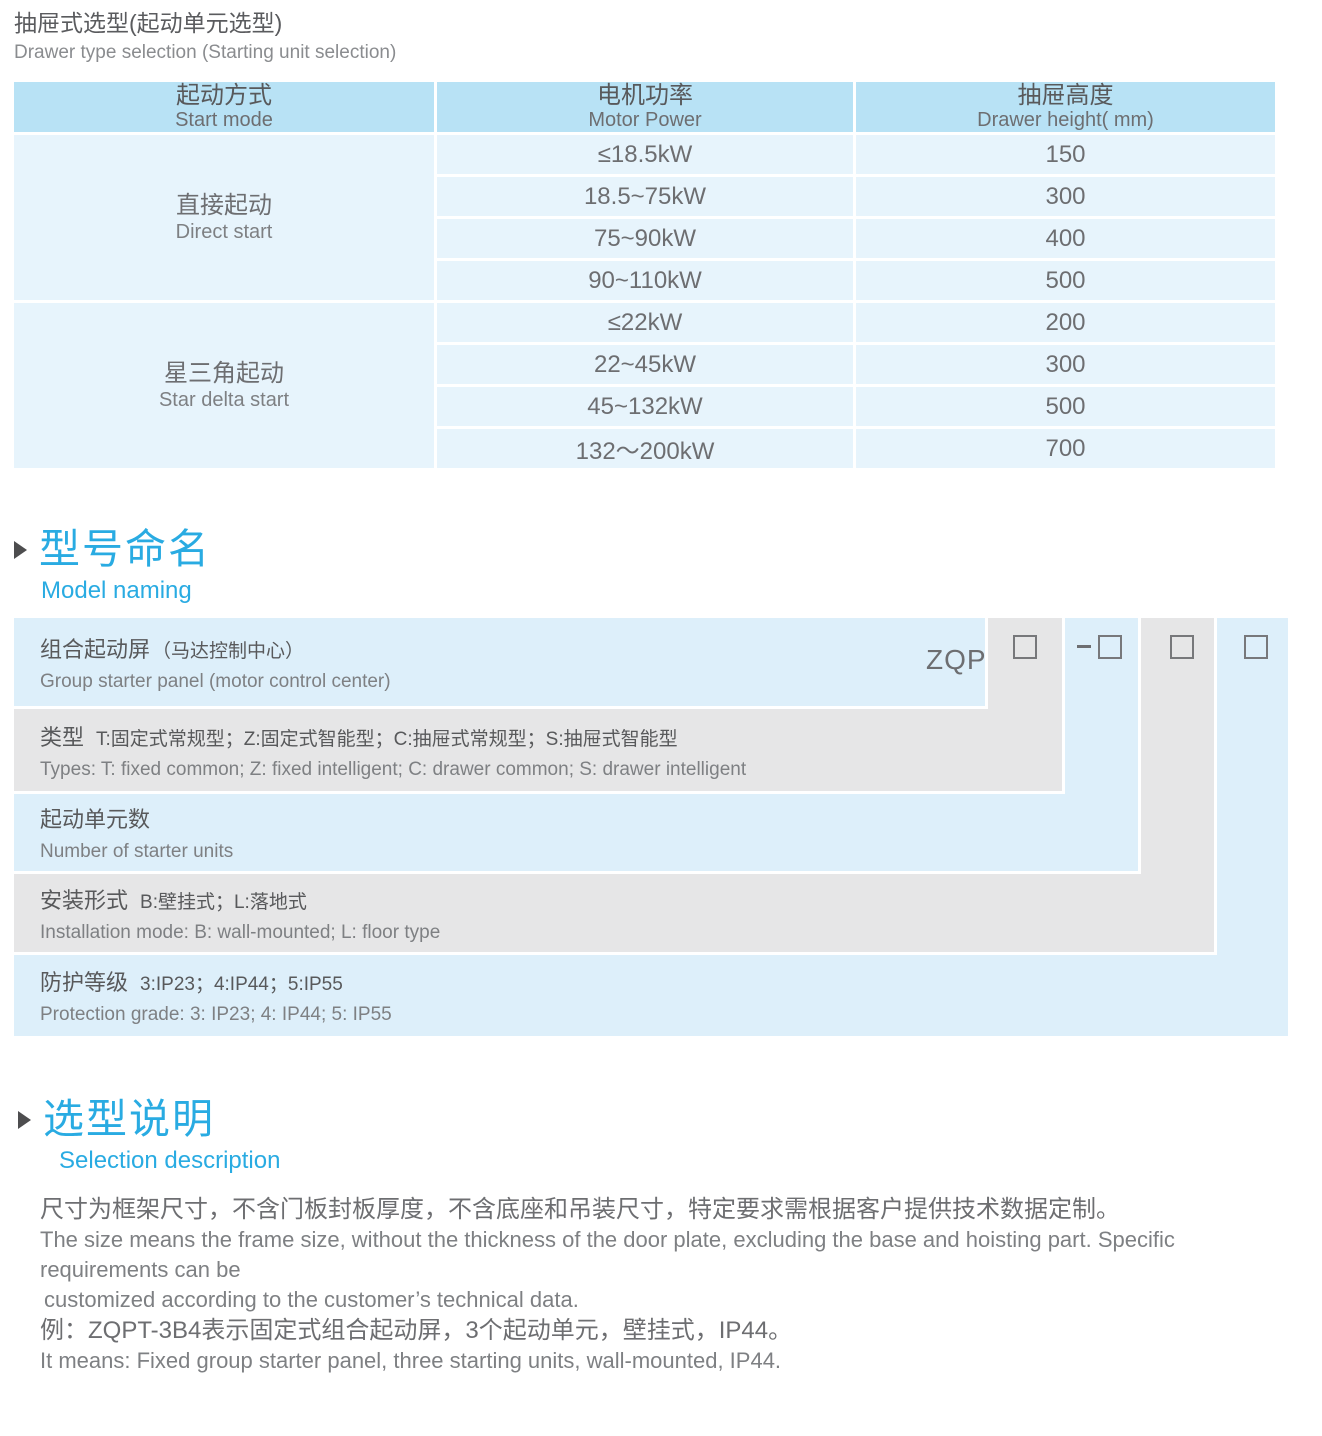 This screenshot has width=1322, height=1436. What do you see at coordinates (1025, 647) in the screenshot?
I see `code-placeholder-box-type` at bounding box center [1025, 647].